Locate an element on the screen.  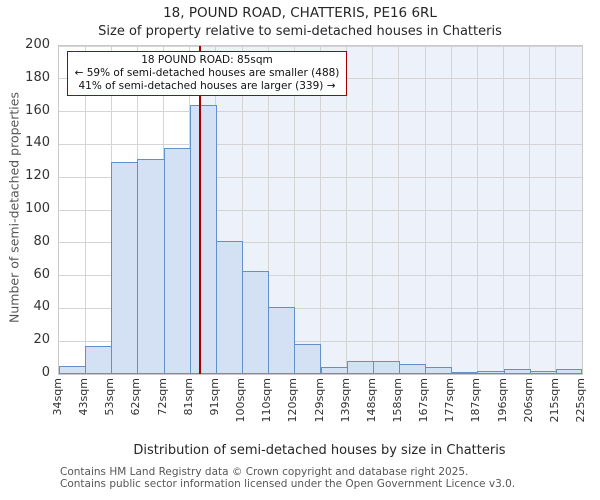
x-tick-label: 91sqm is located at coordinates (214, 398).